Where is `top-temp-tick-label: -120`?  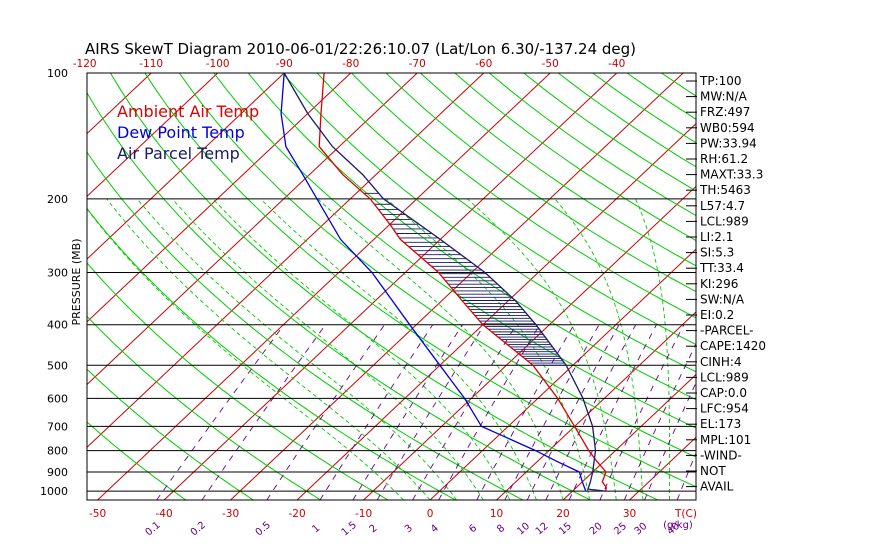
top-temp-tick-label: -120 is located at coordinates (85, 64).